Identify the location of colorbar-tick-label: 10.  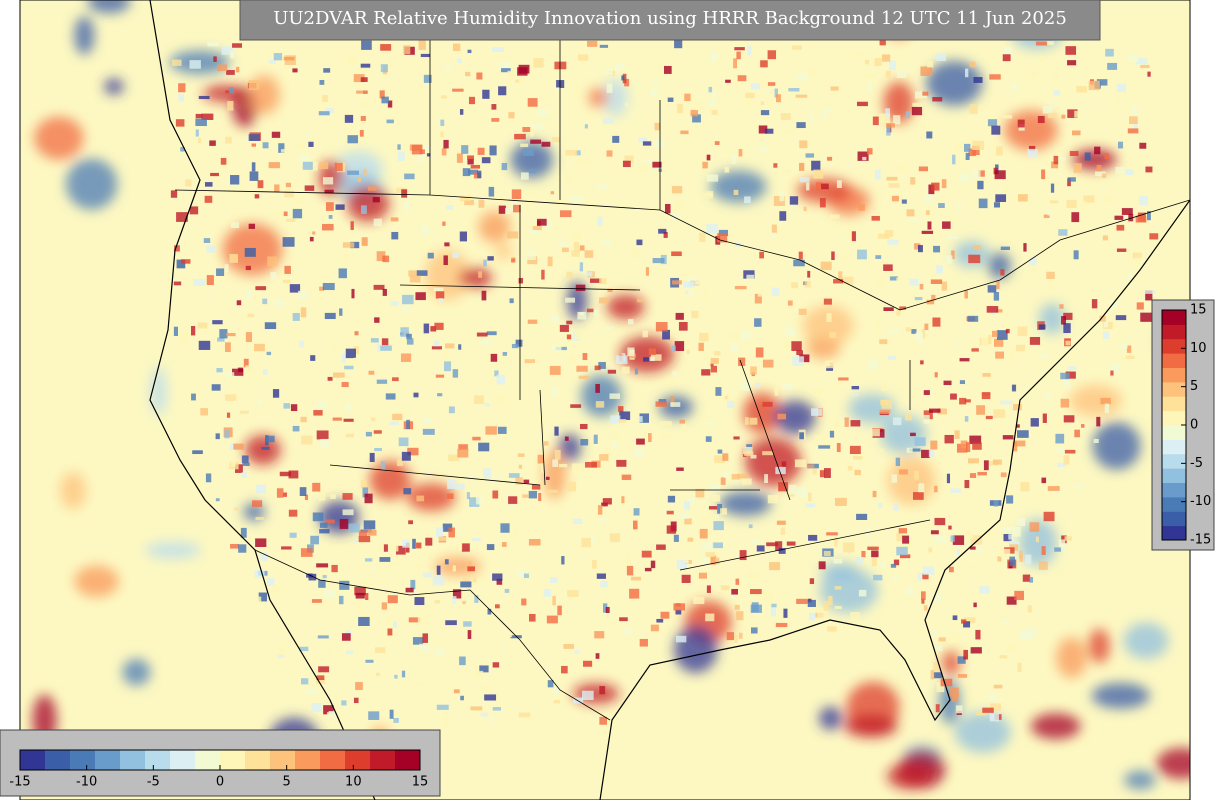
(1198, 348).